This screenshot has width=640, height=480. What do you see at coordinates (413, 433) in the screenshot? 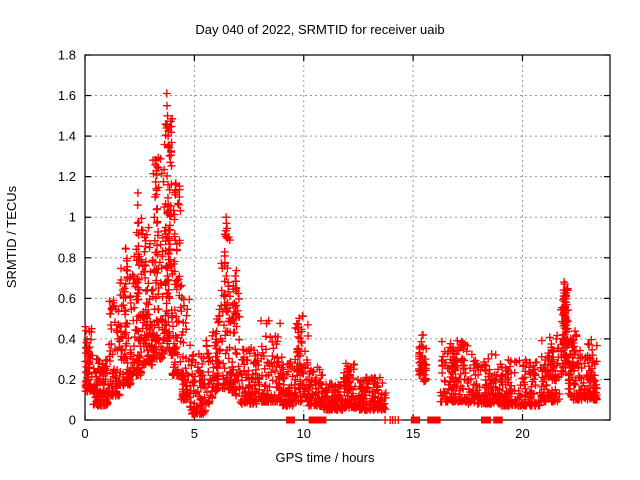
I see `x-tick-label: 15` at bounding box center [413, 433].